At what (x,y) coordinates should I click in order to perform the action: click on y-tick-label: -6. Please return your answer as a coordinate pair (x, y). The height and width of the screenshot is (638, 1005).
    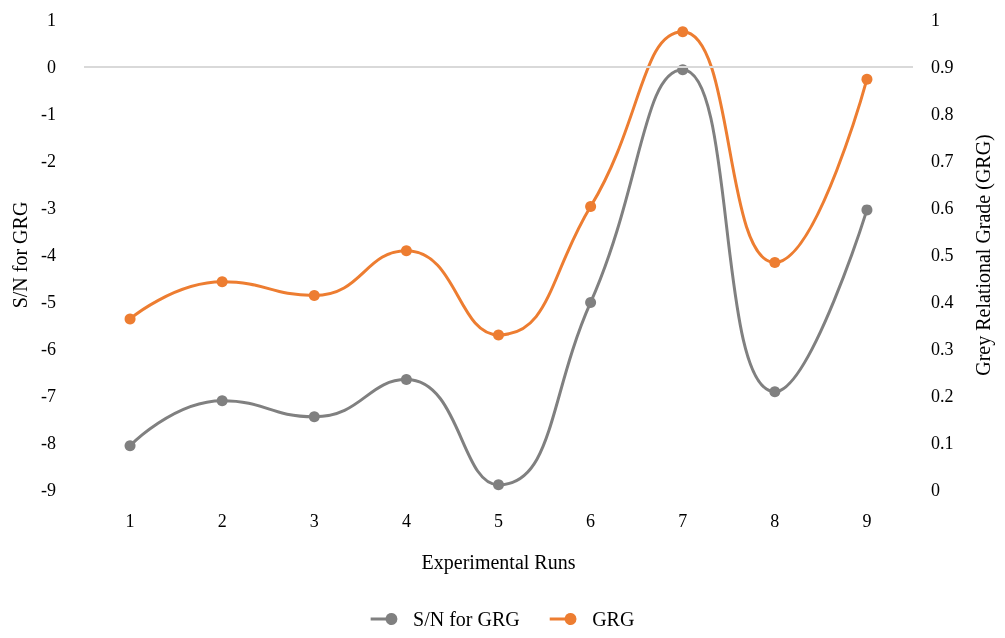
    Looking at the image, I should click on (48, 349).